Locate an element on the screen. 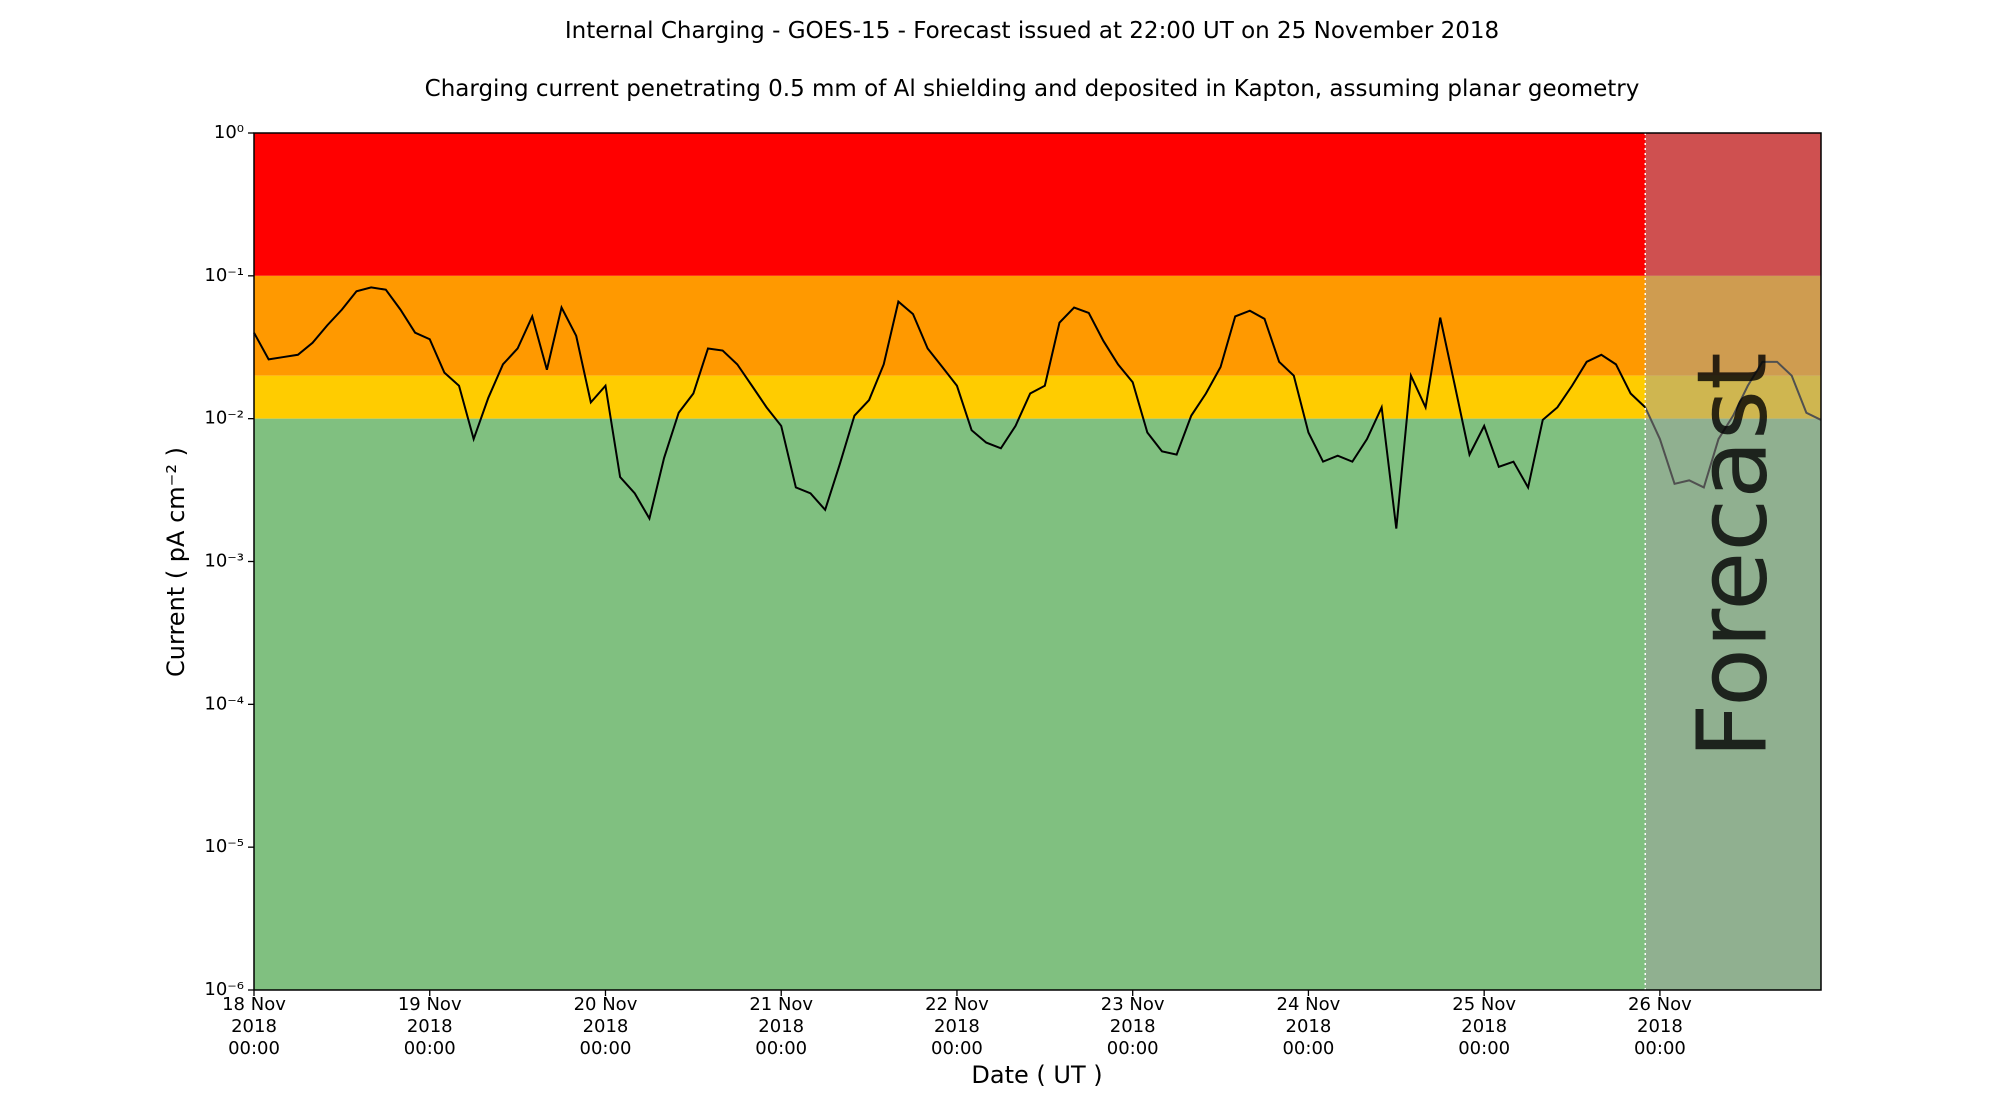  y-tick-label: 10⁻⁴ is located at coordinates (224, 703).